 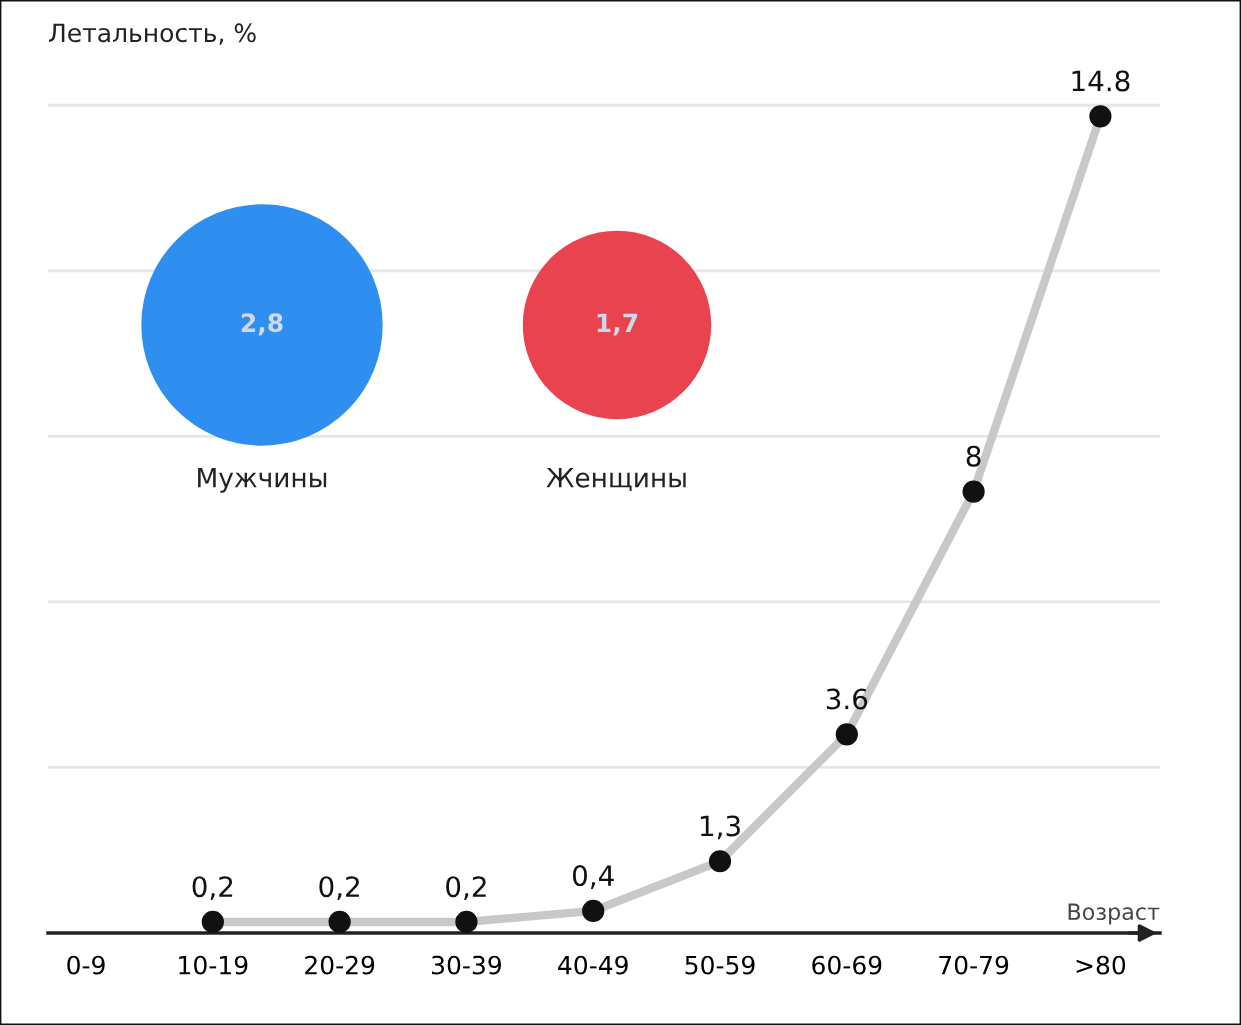 I want to click on category-label: Мужчины, so click(x=262, y=480).